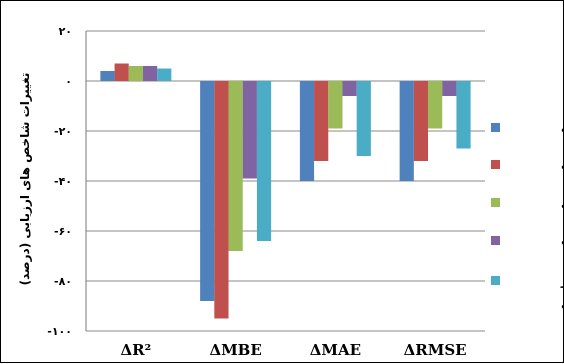 Image resolution: width=564 pixels, height=364 pixels. What do you see at coordinates (235, 350) in the screenshot?
I see `x-category-label: ΔMBE` at bounding box center [235, 350].